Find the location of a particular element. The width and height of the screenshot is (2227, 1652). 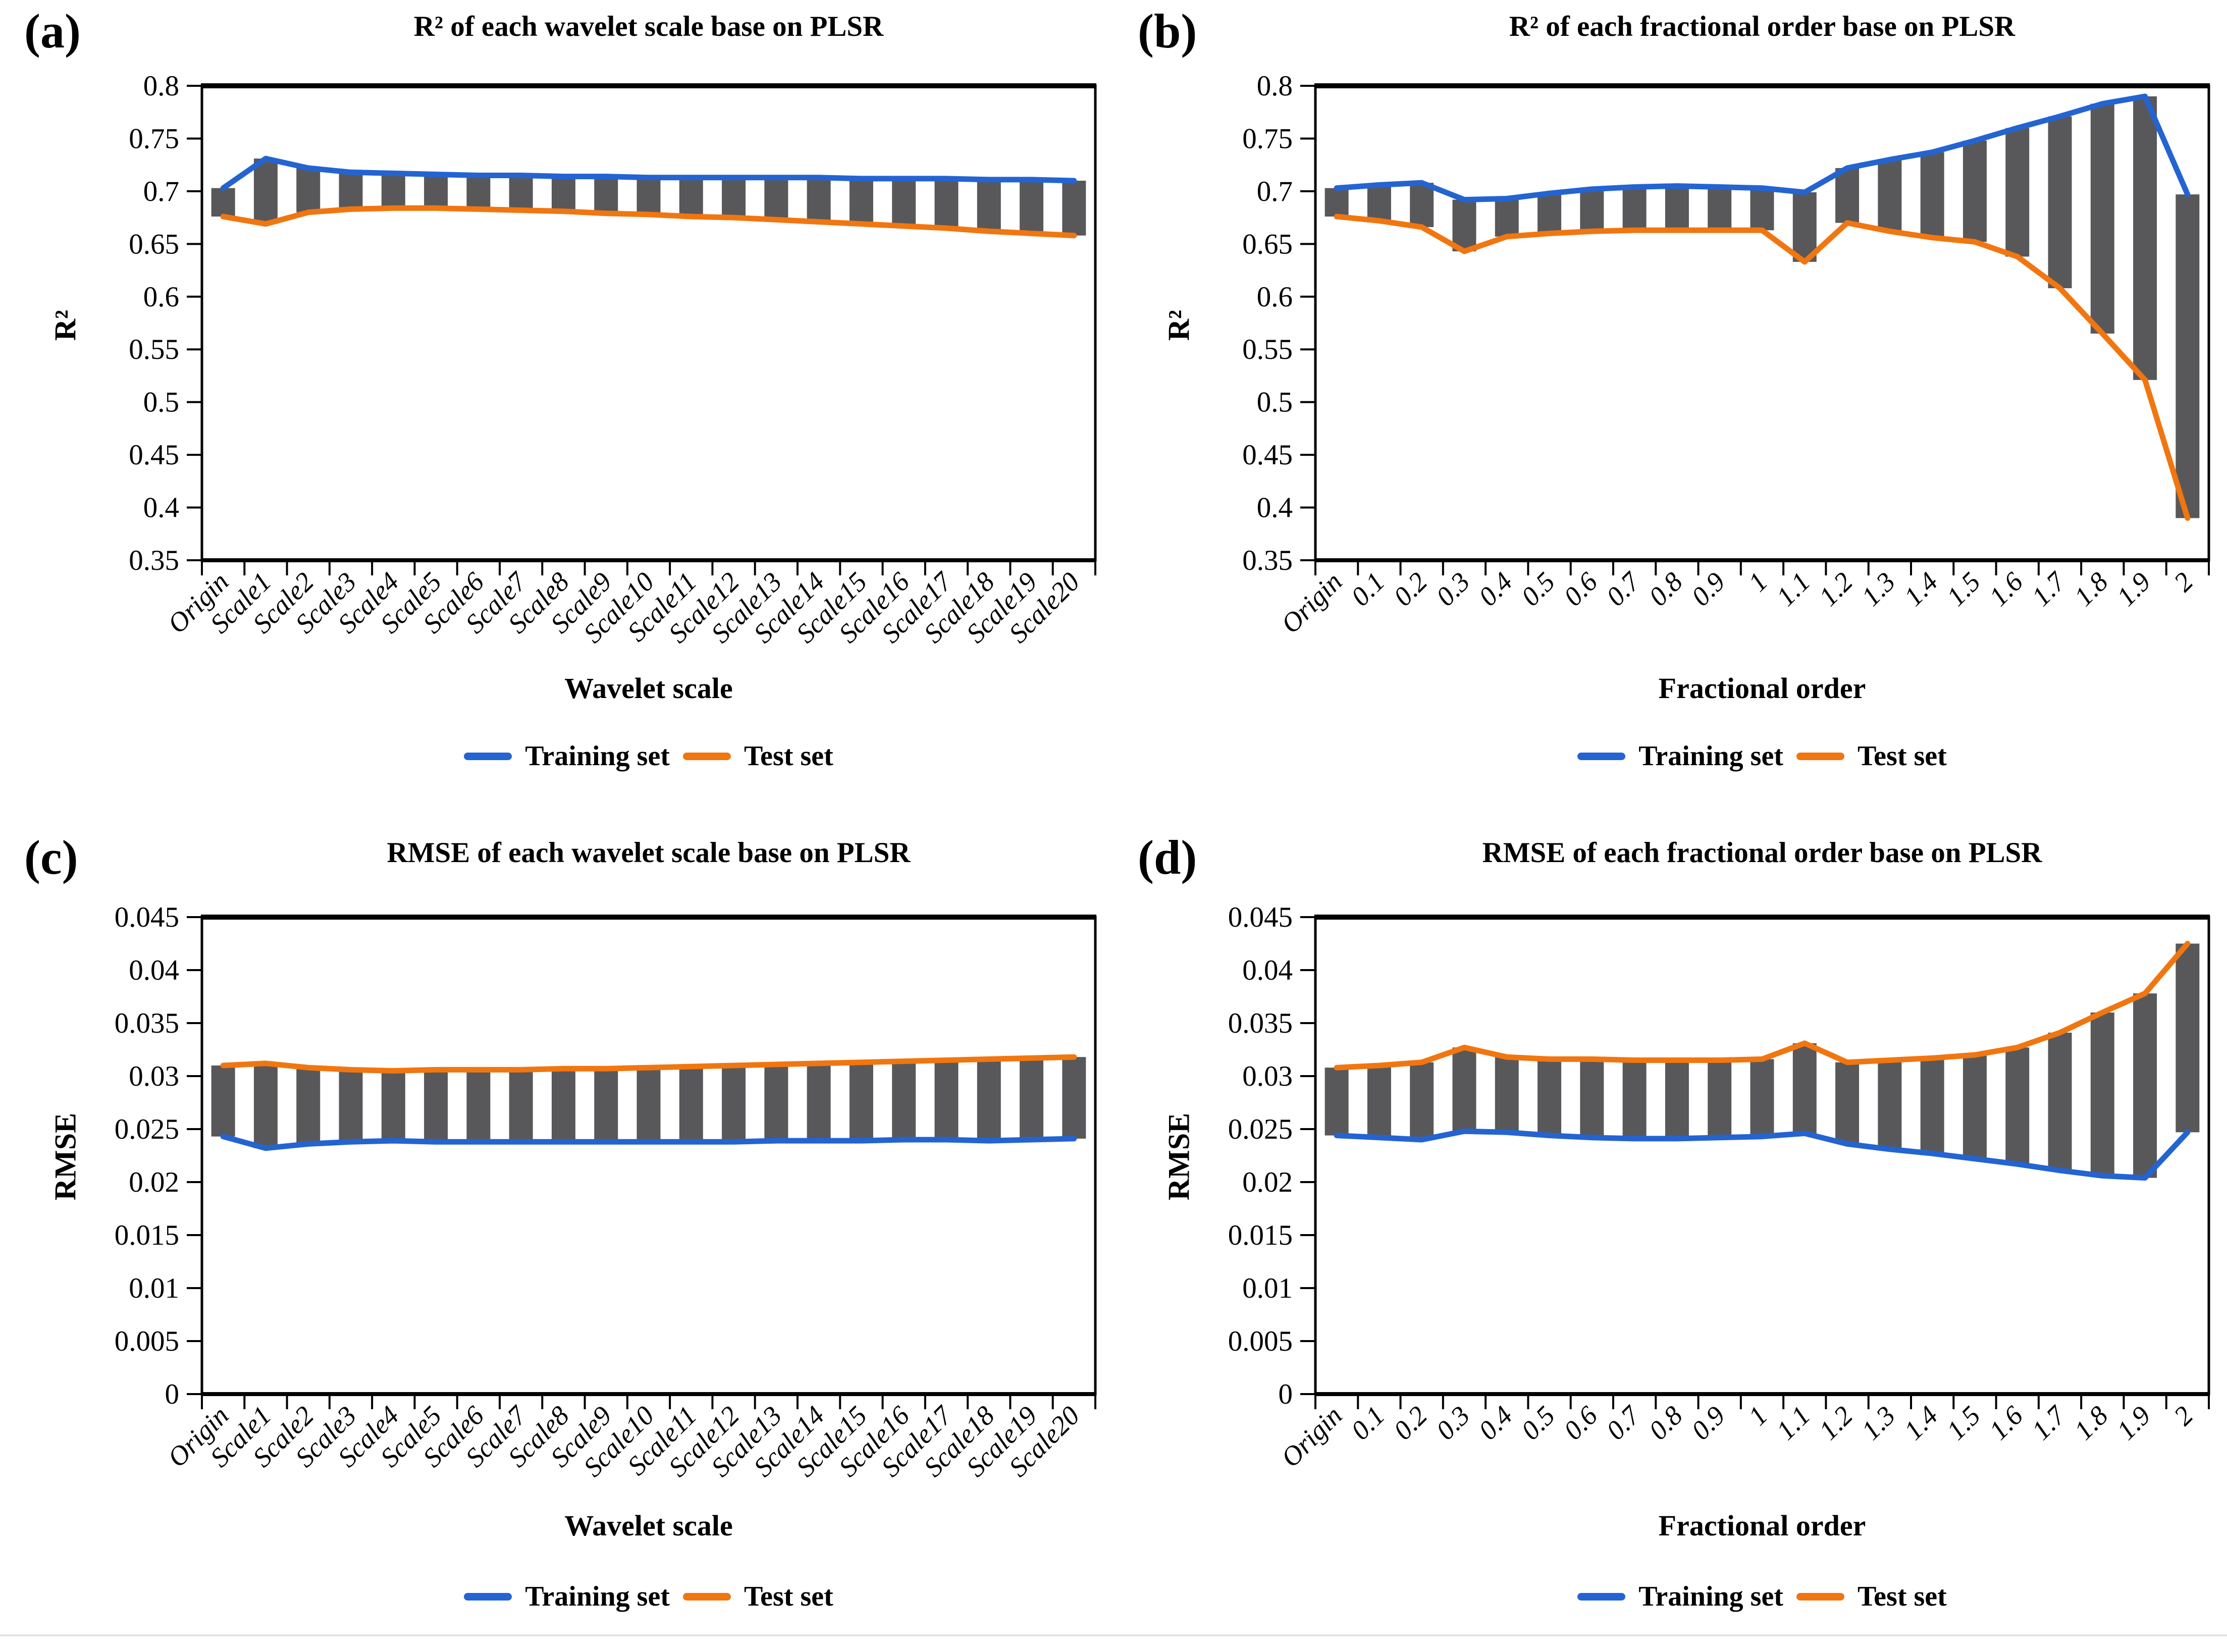

x-tick-label: 1.4 is located at coordinates (1920, 1423).